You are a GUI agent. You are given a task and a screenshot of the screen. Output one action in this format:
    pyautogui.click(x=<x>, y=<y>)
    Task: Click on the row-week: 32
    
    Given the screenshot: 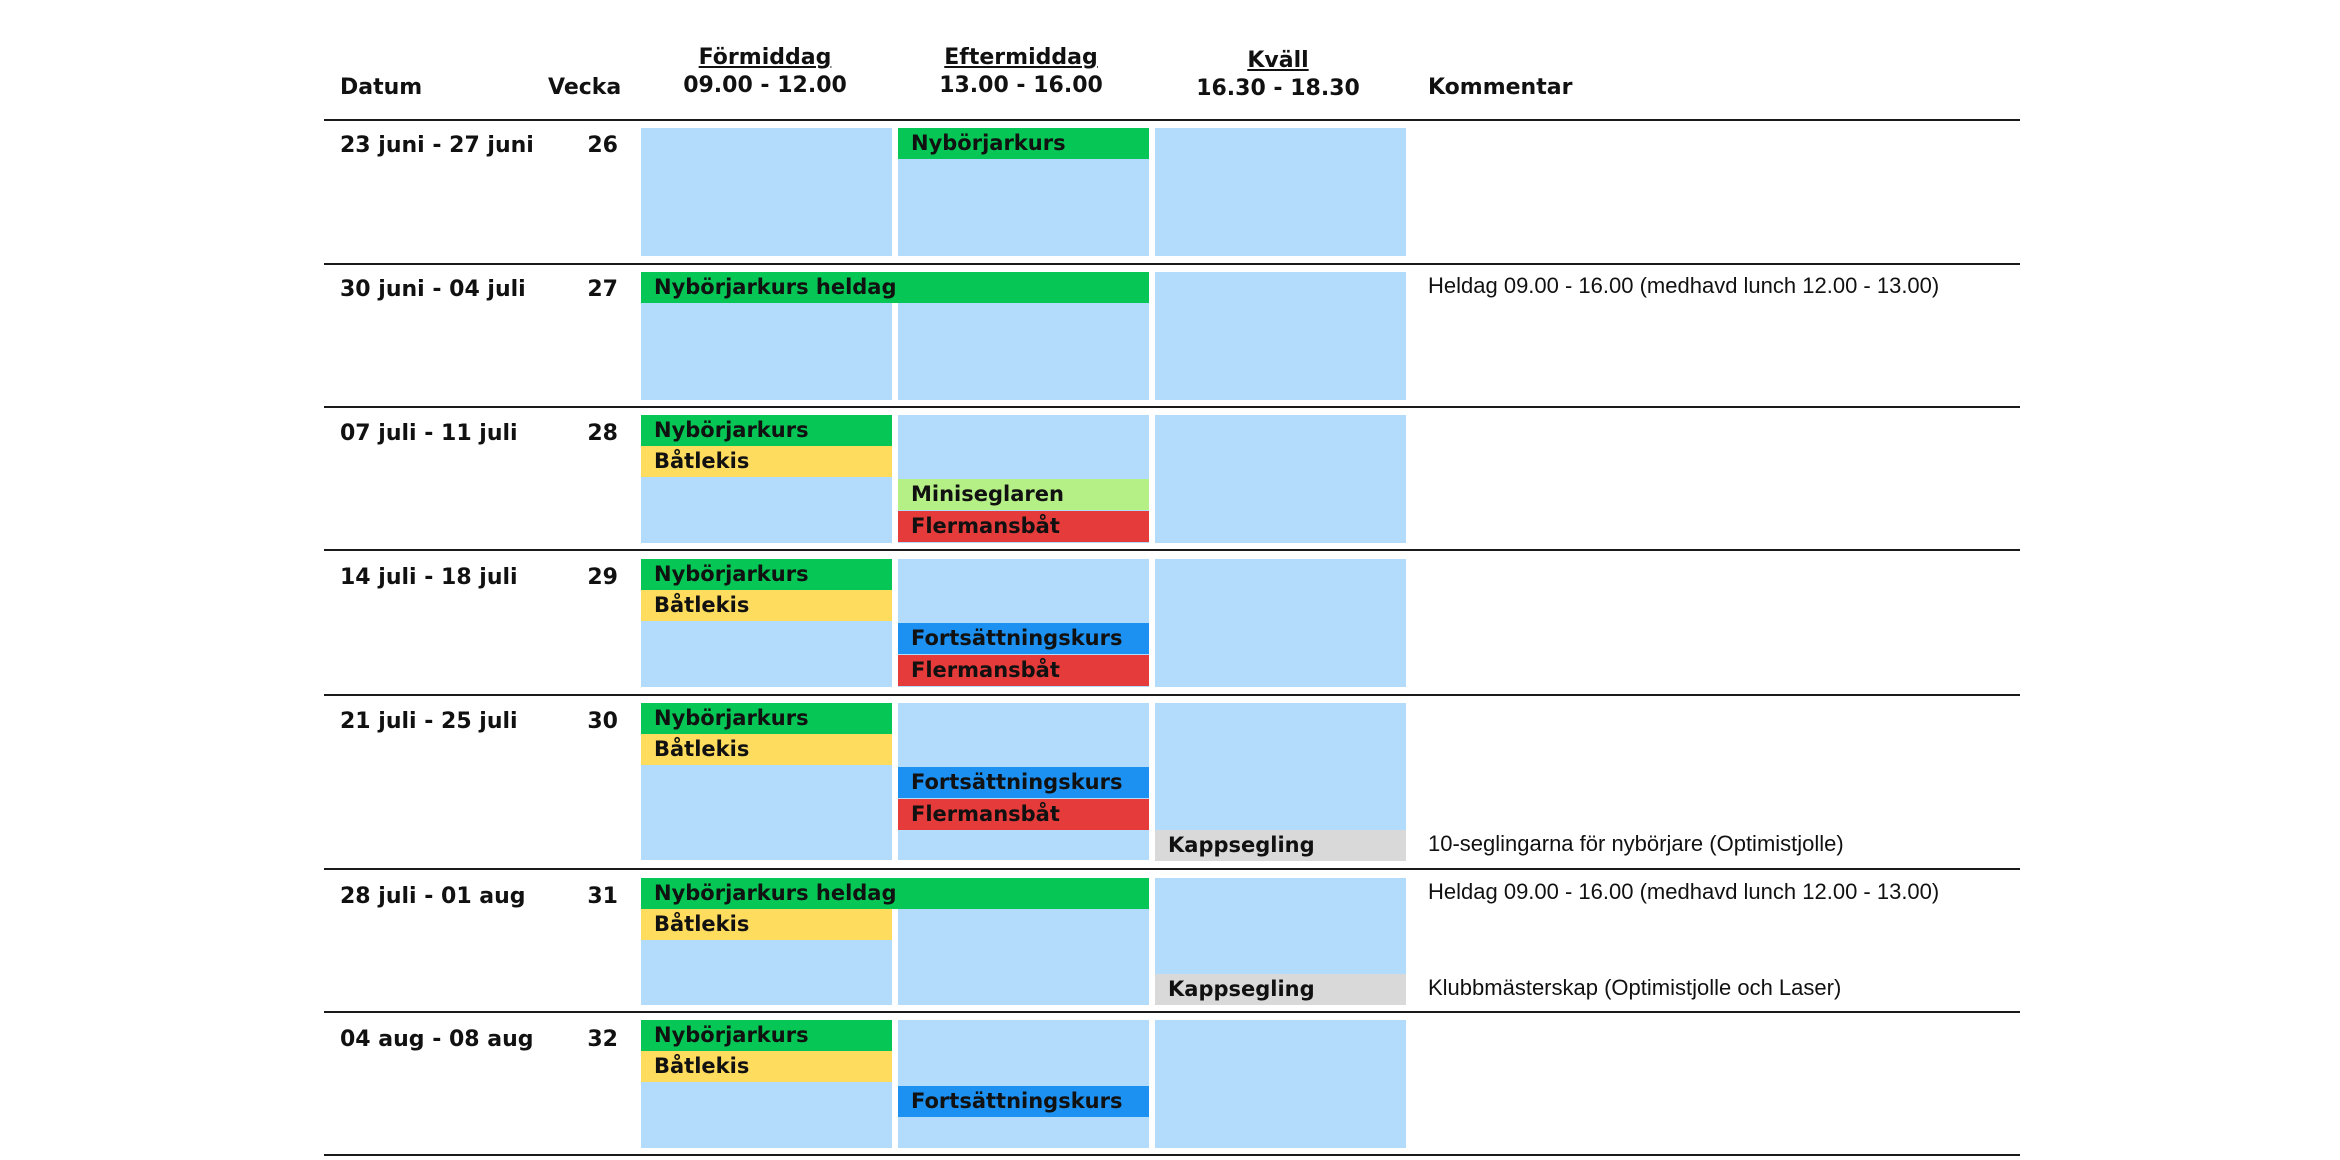 What is the action you would take?
    pyautogui.click(x=602, y=1039)
    